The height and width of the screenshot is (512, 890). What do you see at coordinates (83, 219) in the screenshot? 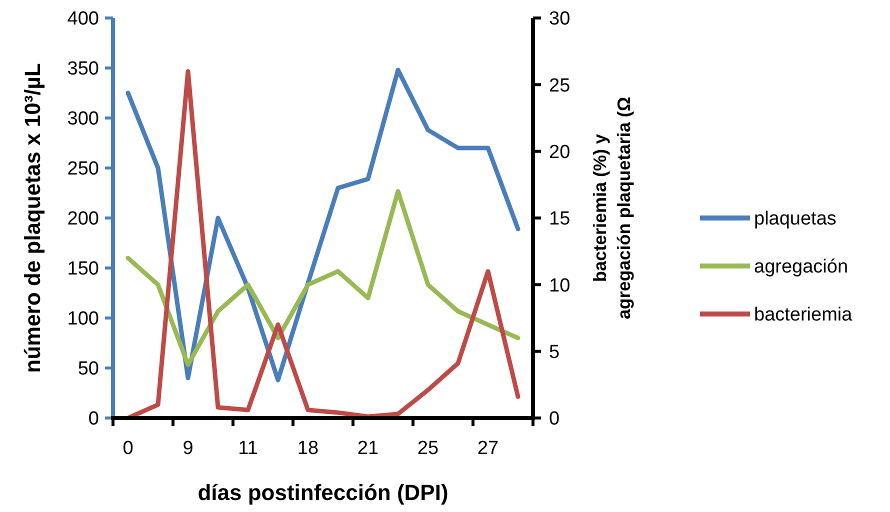
I see `y-tick-label: 200` at bounding box center [83, 219].